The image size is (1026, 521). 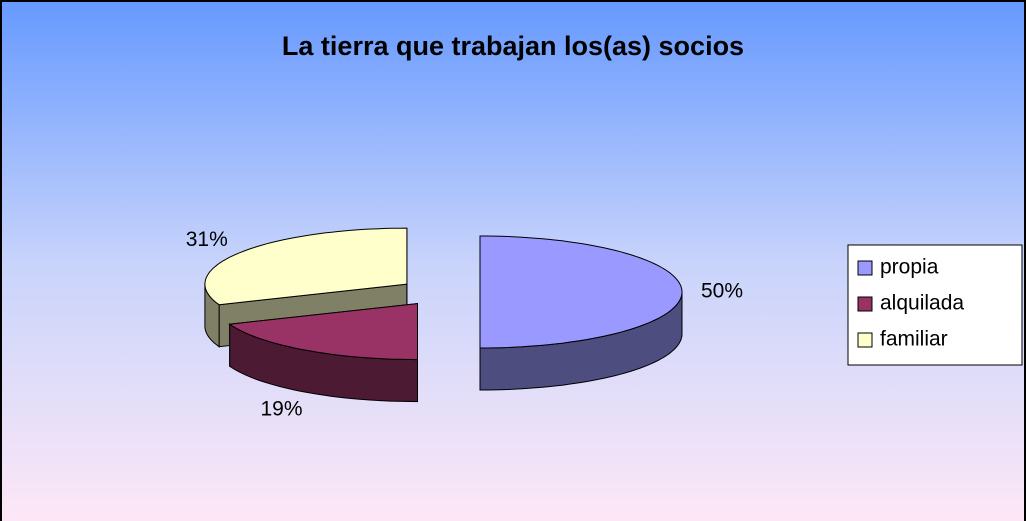 I want to click on data-label: 31%, so click(x=207, y=239).